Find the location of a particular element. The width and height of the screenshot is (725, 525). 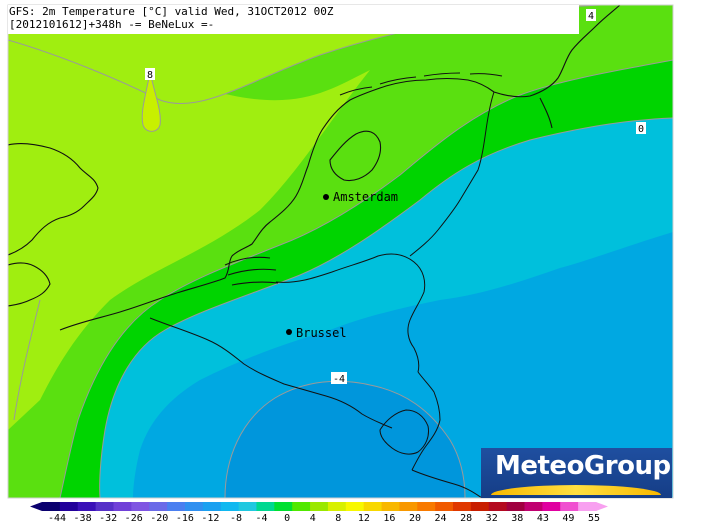

contour-label-0: 0 is located at coordinates (641, 129).